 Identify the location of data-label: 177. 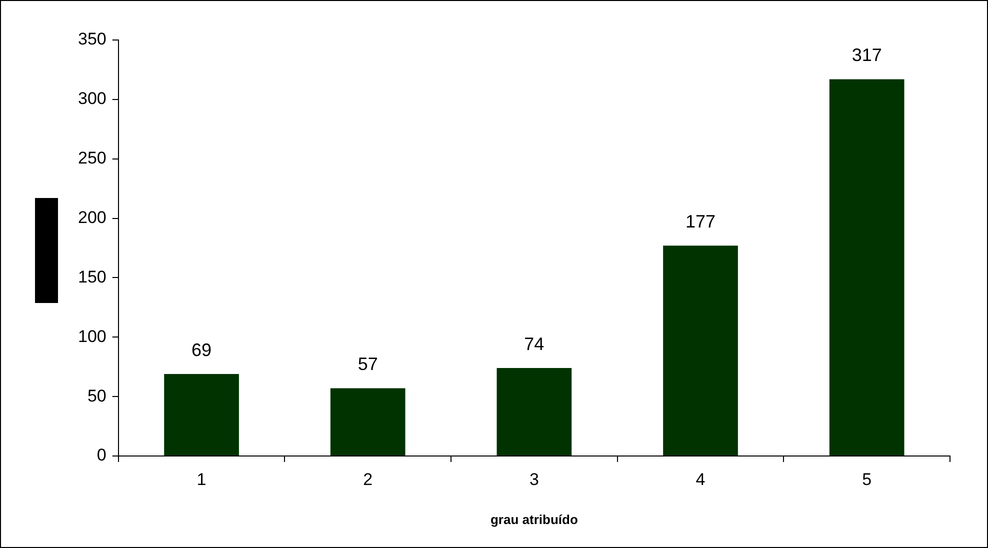
(700, 222).